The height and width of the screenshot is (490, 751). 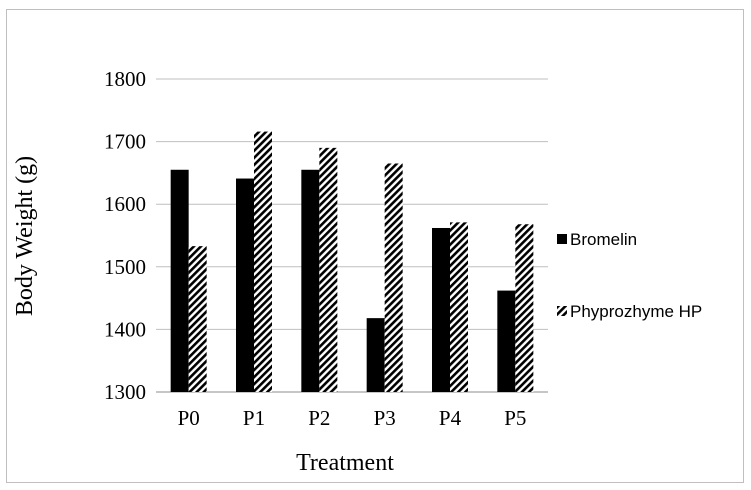 What do you see at coordinates (125, 235) in the screenshot?
I see `y-axis-ticks: 1300 1400 1500 1600 1700 1800` at bounding box center [125, 235].